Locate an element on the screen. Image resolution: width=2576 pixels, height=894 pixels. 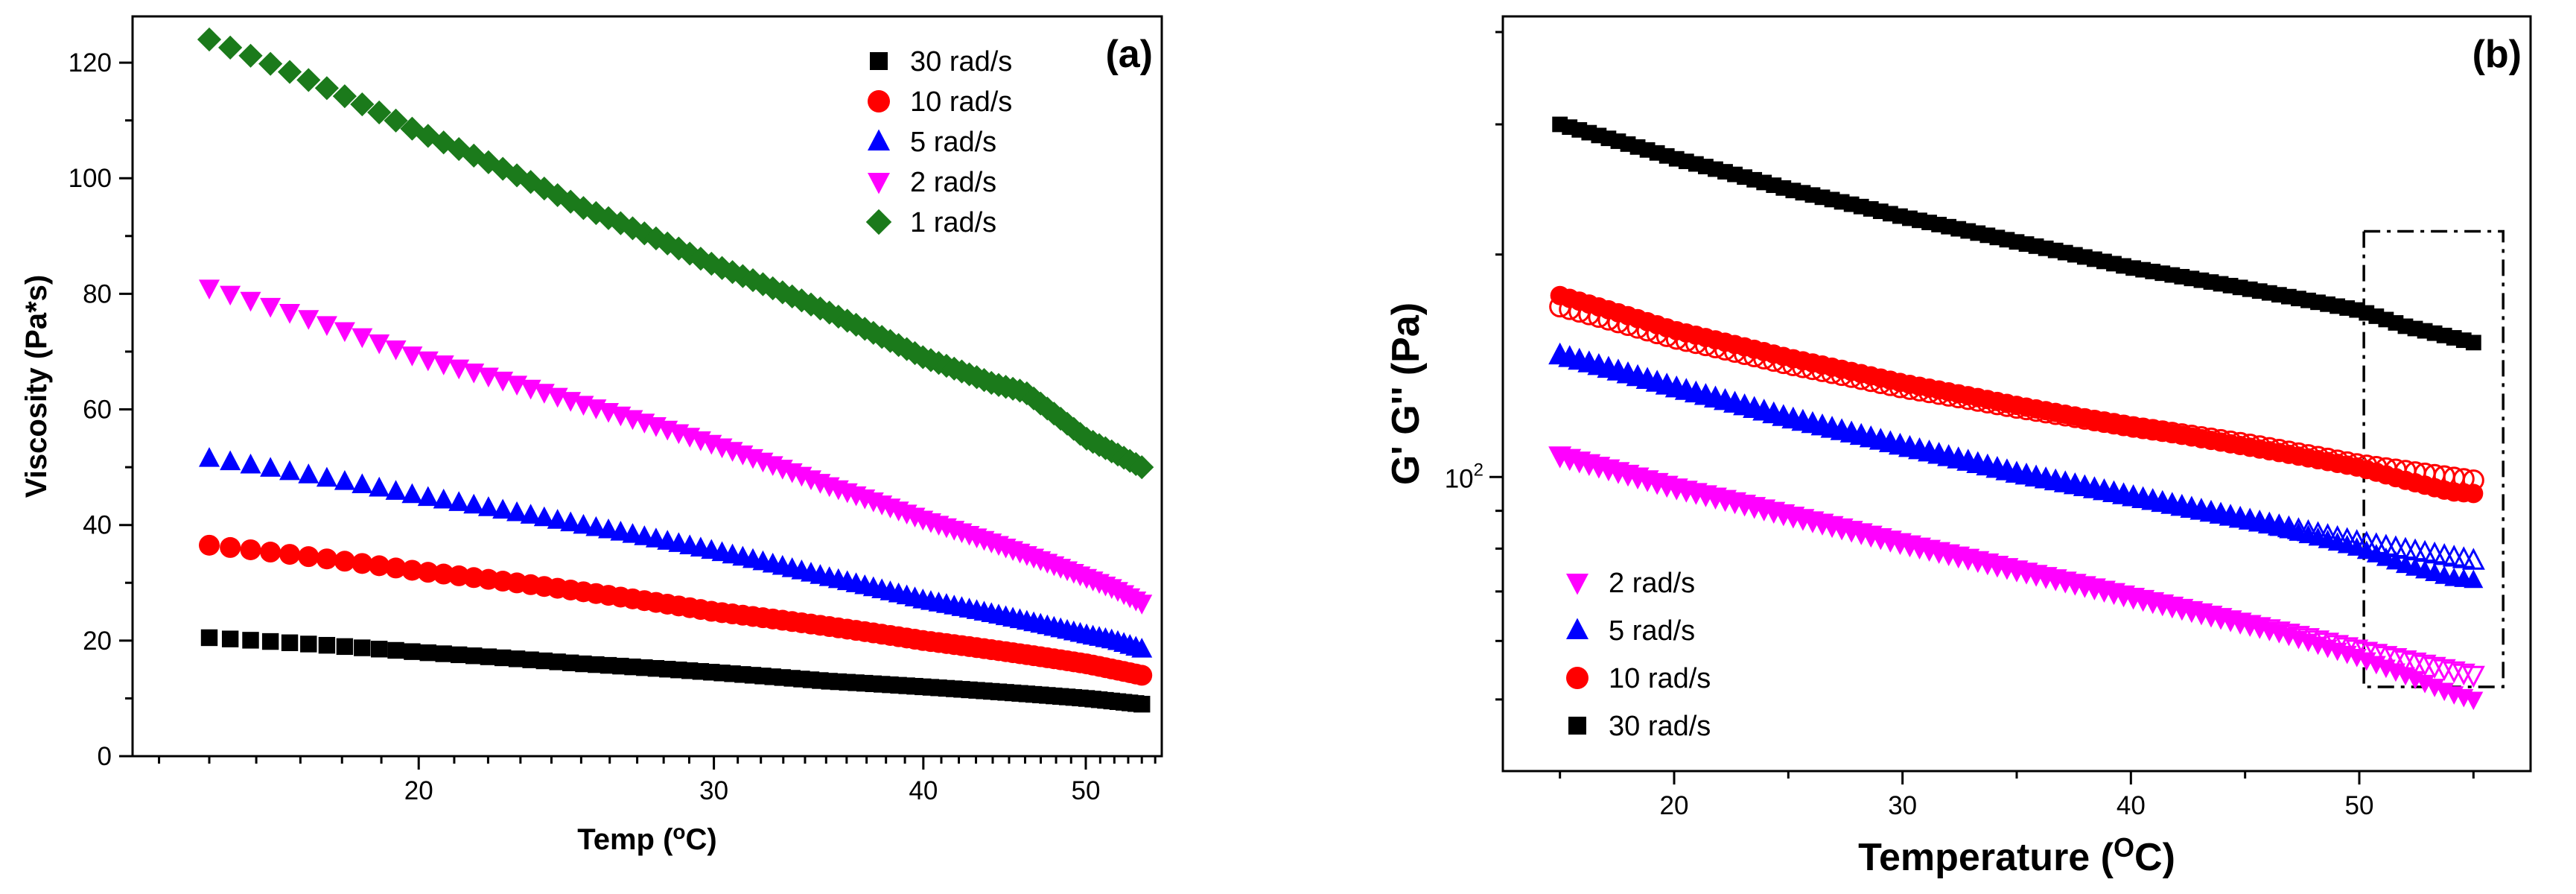
x-tick-label: 20 is located at coordinates (418, 790).